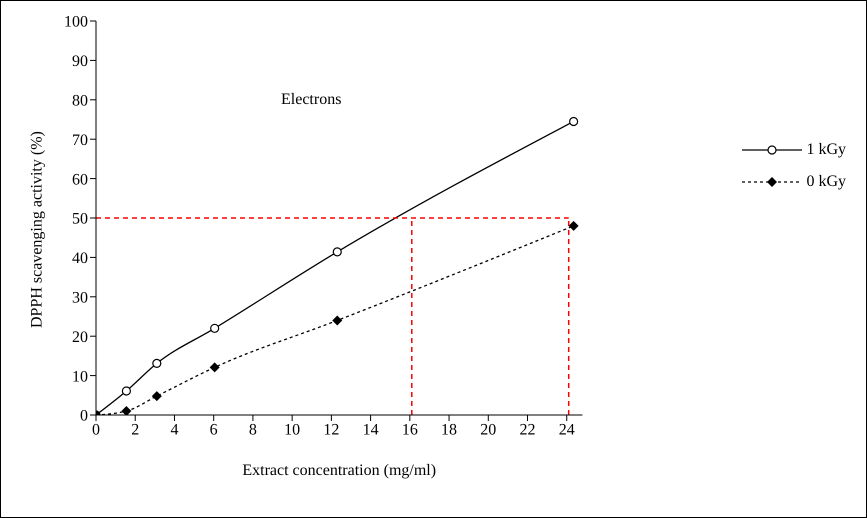  What do you see at coordinates (449, 429) in the screenshot?
I see `x-tick-label: 18` at bounding box center [449, 429].